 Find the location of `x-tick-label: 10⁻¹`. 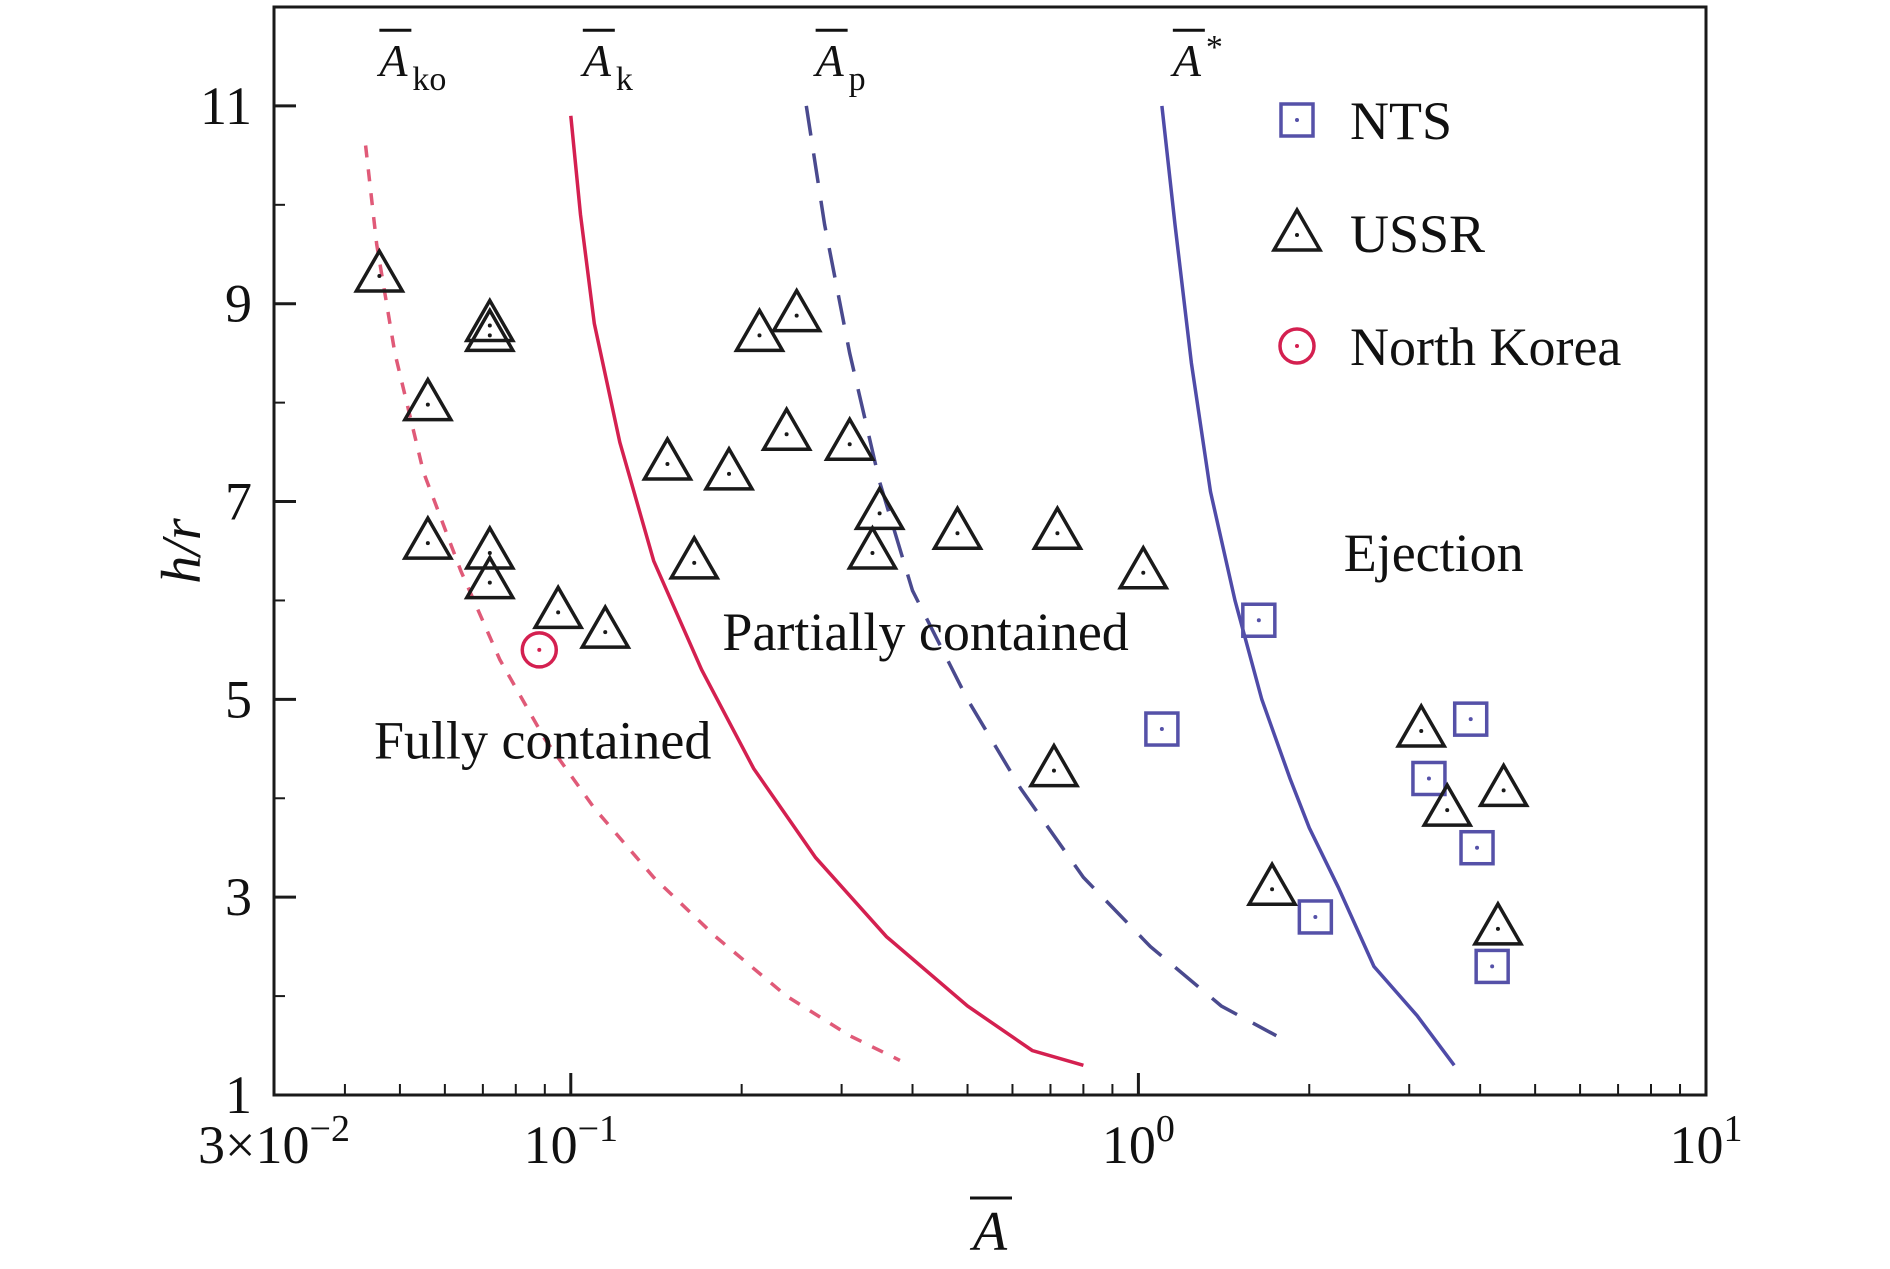

x-tick-label: 10⁻¹ is located at coordinates (571, 1141).